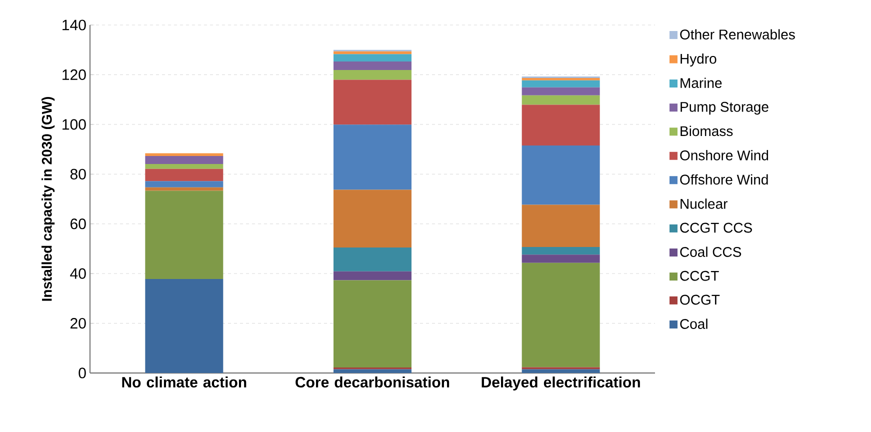  Describe the element at coordinates (706, 131) in the screenshot. I see `legend-label: Biomass` at that location.